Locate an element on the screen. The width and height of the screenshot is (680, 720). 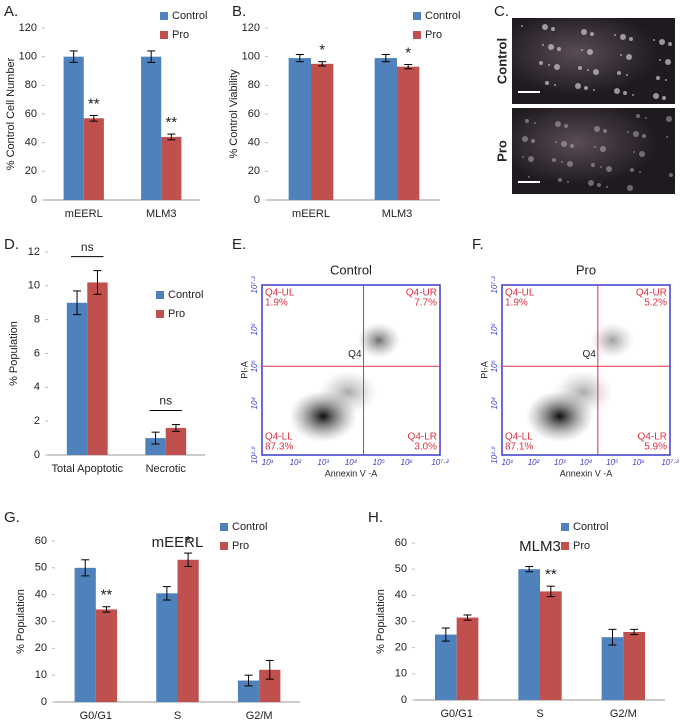
x-axis-label: Annexin V -A is located at coordinates (351, 473).